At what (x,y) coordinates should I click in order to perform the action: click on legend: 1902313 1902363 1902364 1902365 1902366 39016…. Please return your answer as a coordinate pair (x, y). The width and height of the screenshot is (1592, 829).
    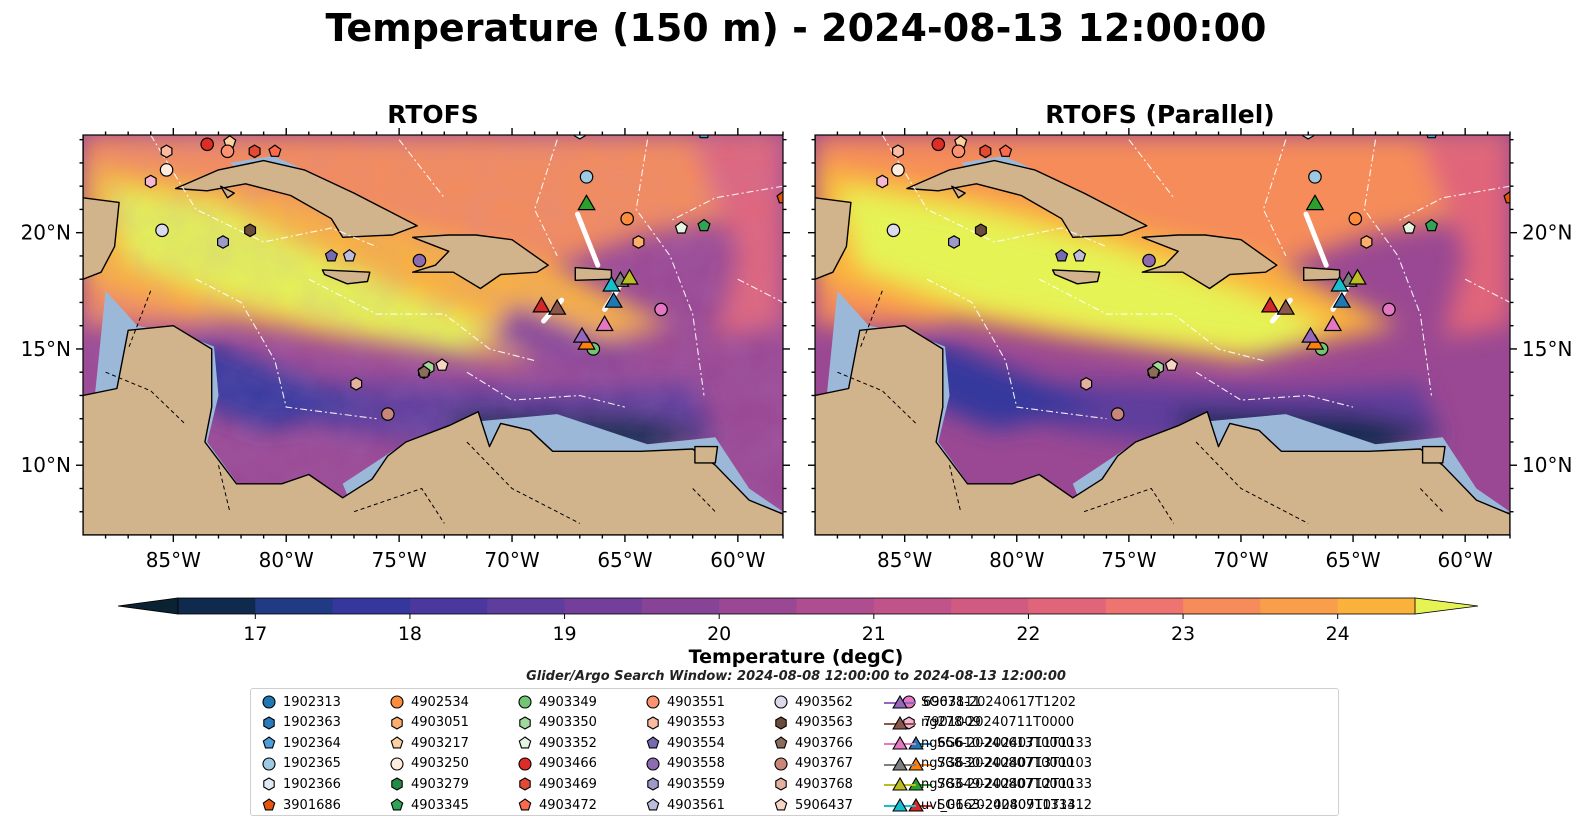
    Looking at the image, I should click on (794, 752).